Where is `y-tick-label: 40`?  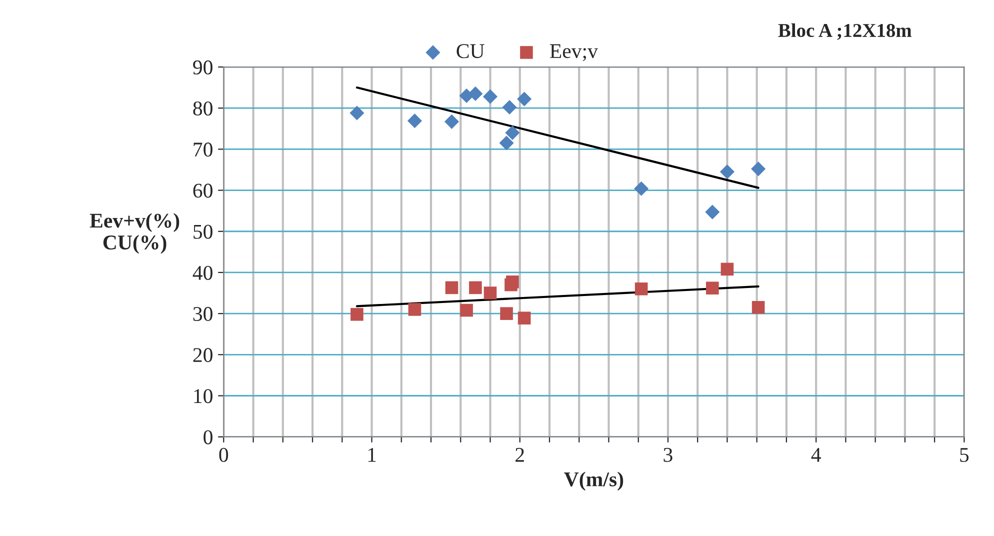
y-tick-label: 40 is located at coordinates (202, 273).